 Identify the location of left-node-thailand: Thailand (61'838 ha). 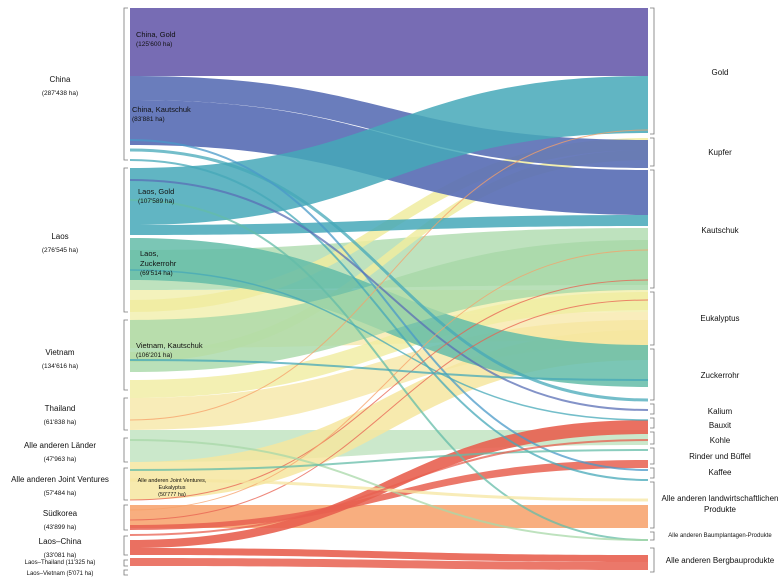
(60, 415).